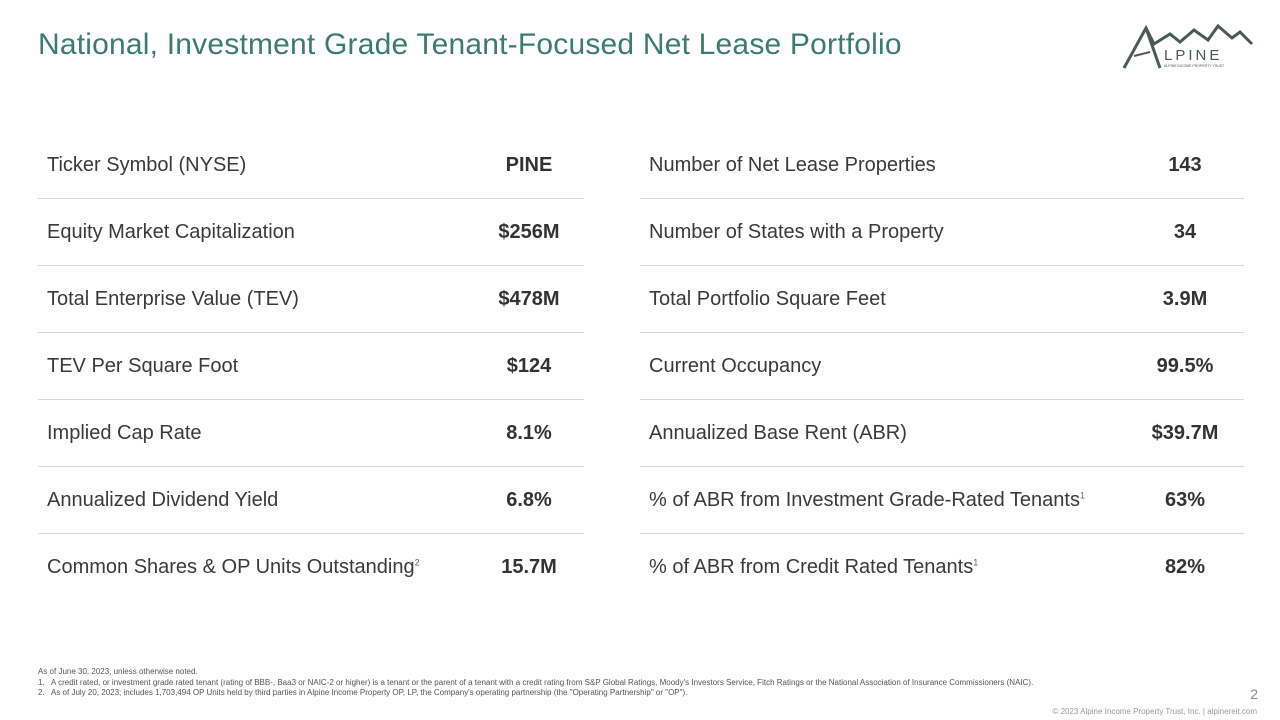 The height and width of the screenshot is (720, 1280). Describe the element at coordinates (311, 232) in the screenshot. I see `table-row: Equity Market Capitalization $256M` at that location.